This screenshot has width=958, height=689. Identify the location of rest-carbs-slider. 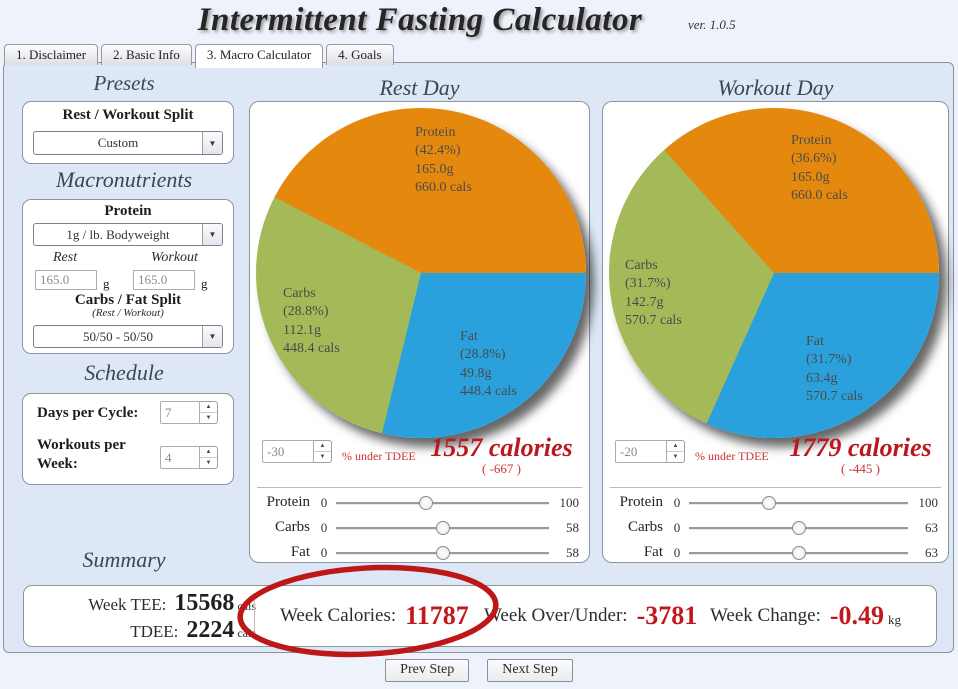
(442, 528).